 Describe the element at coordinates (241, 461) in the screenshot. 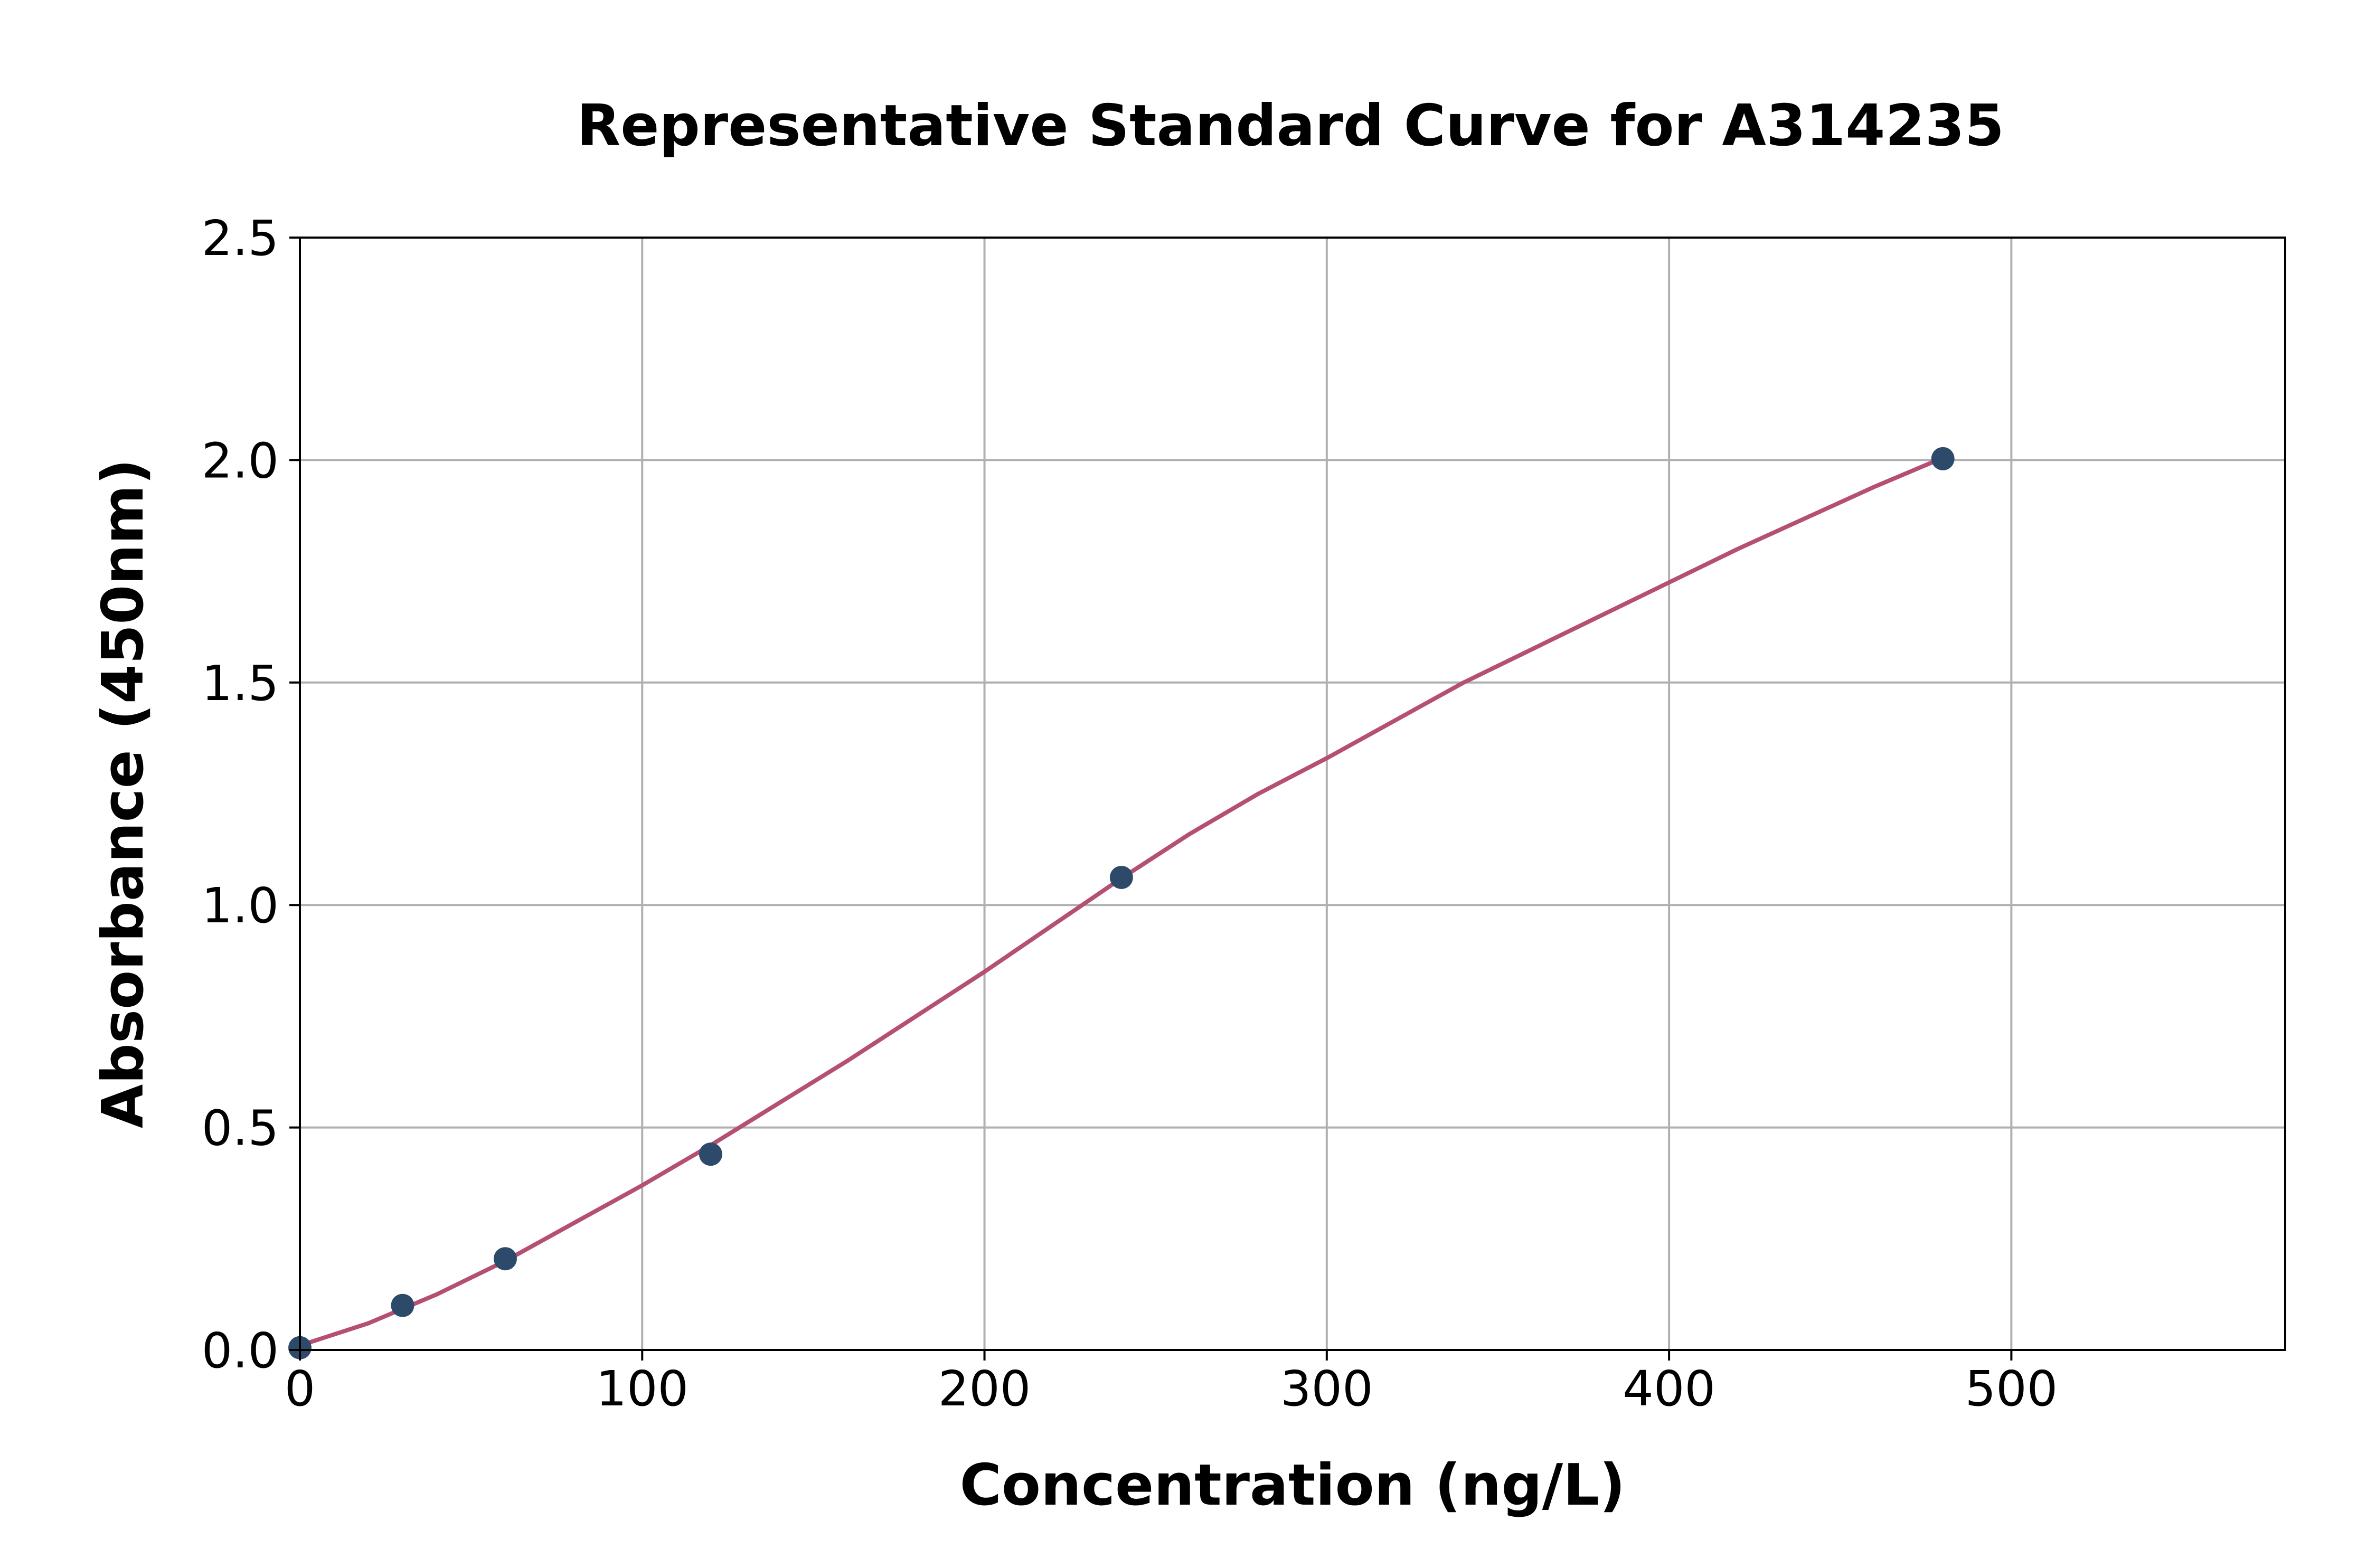

I see `y-tick-label: 2.0` at that location.